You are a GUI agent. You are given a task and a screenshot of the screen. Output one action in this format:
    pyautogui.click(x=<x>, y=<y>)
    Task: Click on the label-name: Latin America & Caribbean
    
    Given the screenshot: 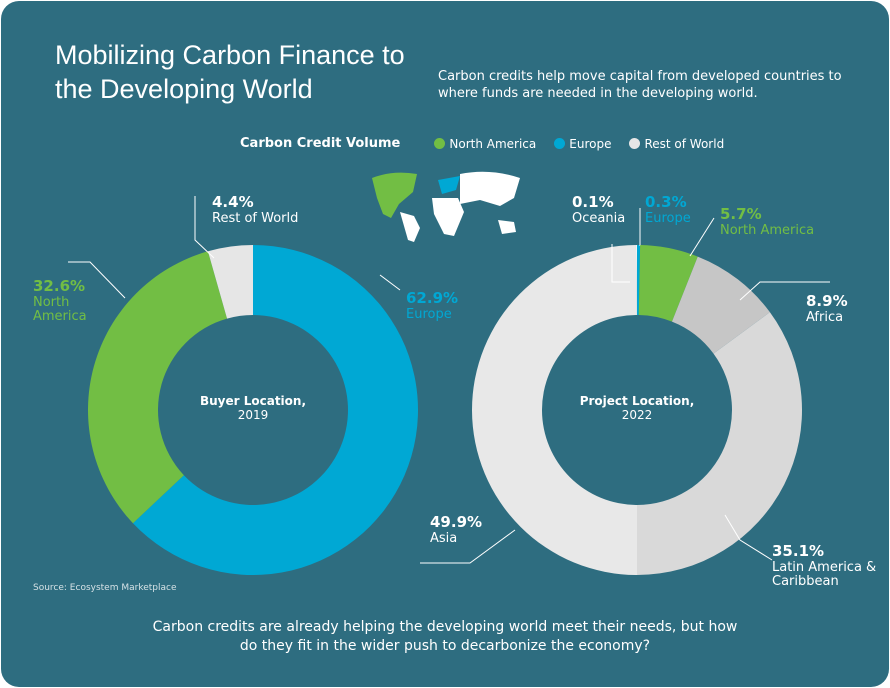 What is the action you would take?
    pyautogui.click(x=824, y=574)
    